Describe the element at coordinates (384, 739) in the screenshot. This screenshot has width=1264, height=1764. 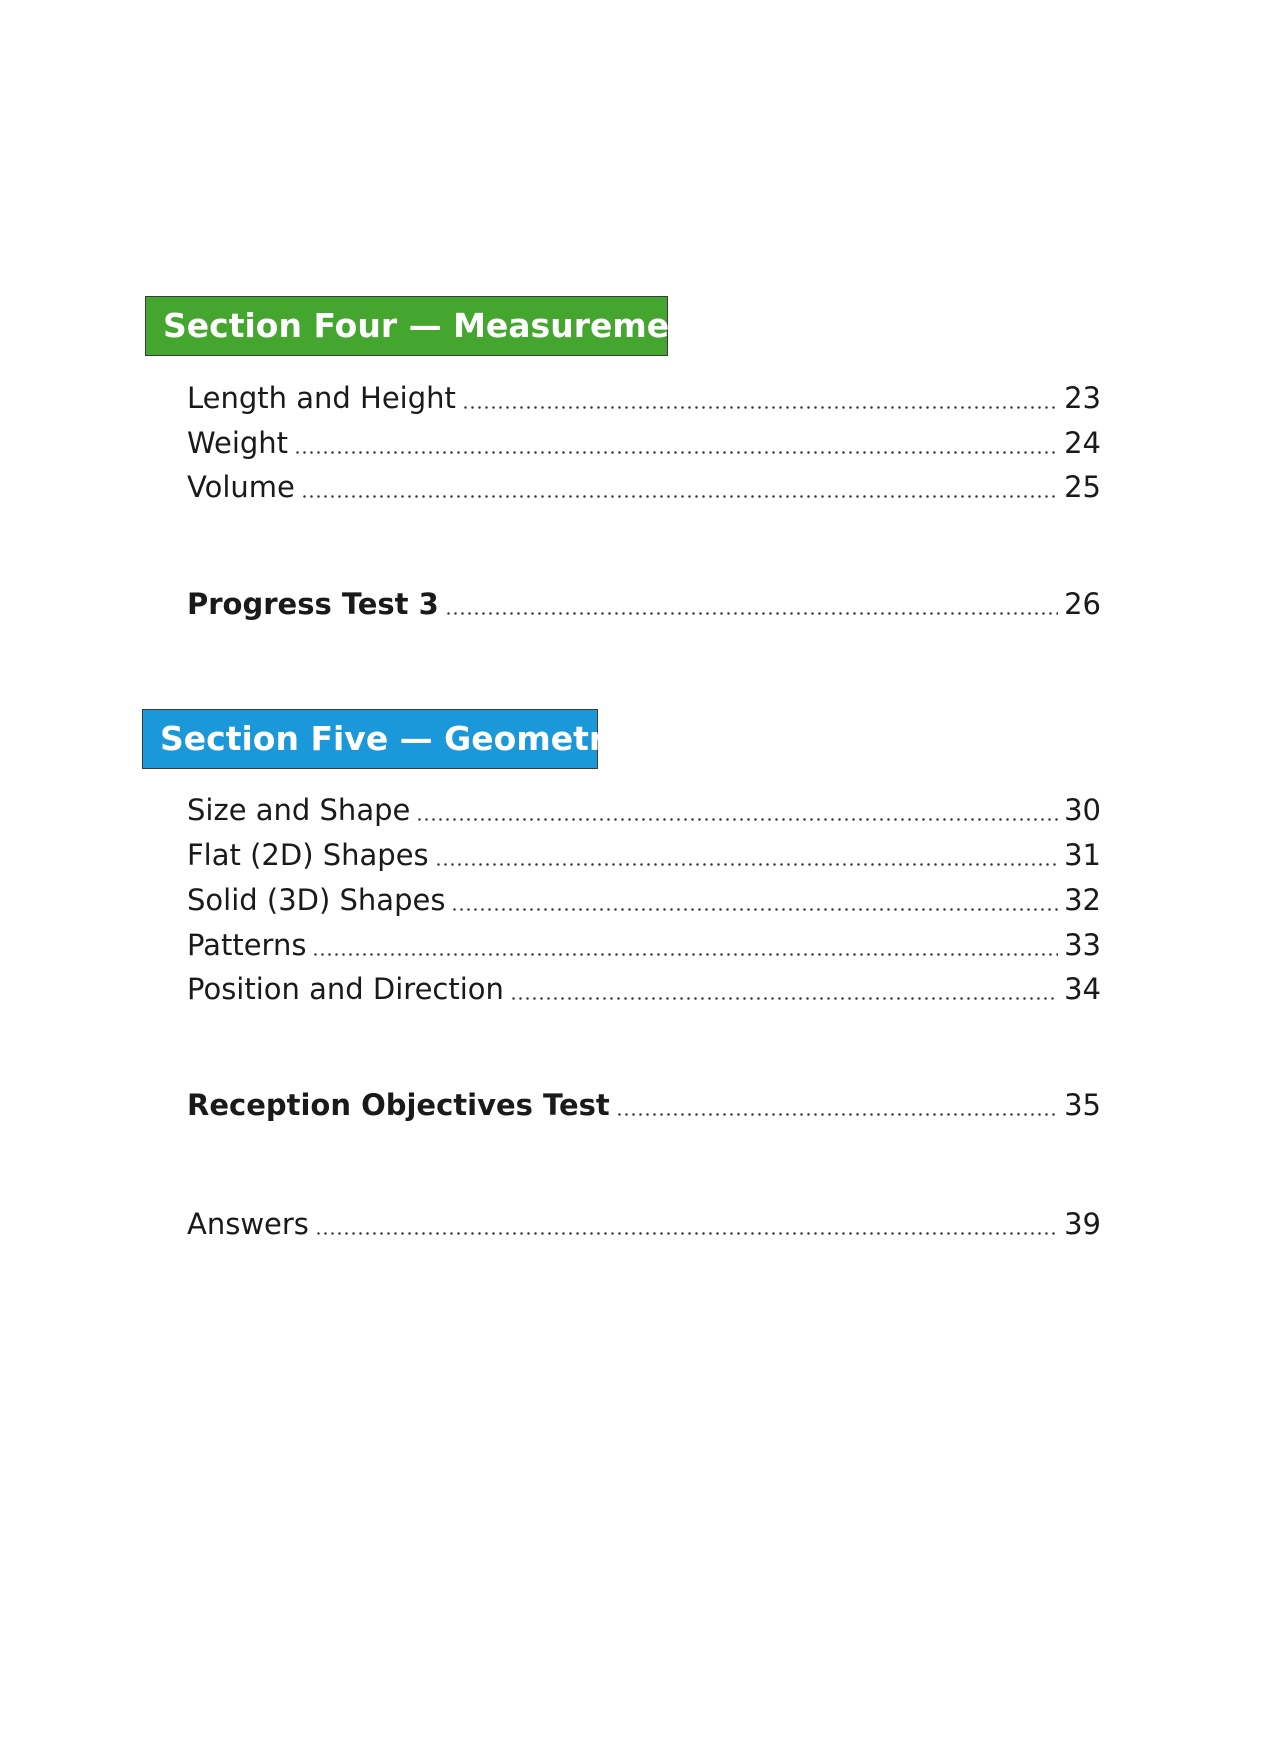
I see `section-five-header: Section Five — Geometry` at that location.